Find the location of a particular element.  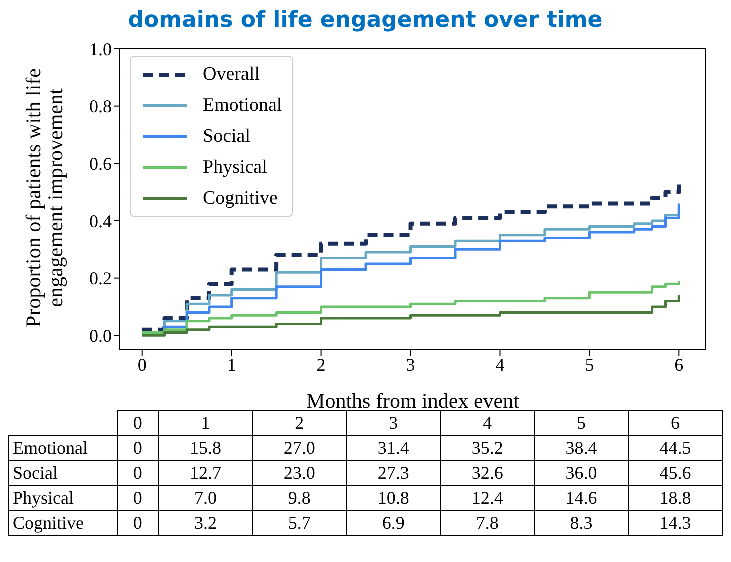

legend-label: Social is located at coordinates (226, 137).